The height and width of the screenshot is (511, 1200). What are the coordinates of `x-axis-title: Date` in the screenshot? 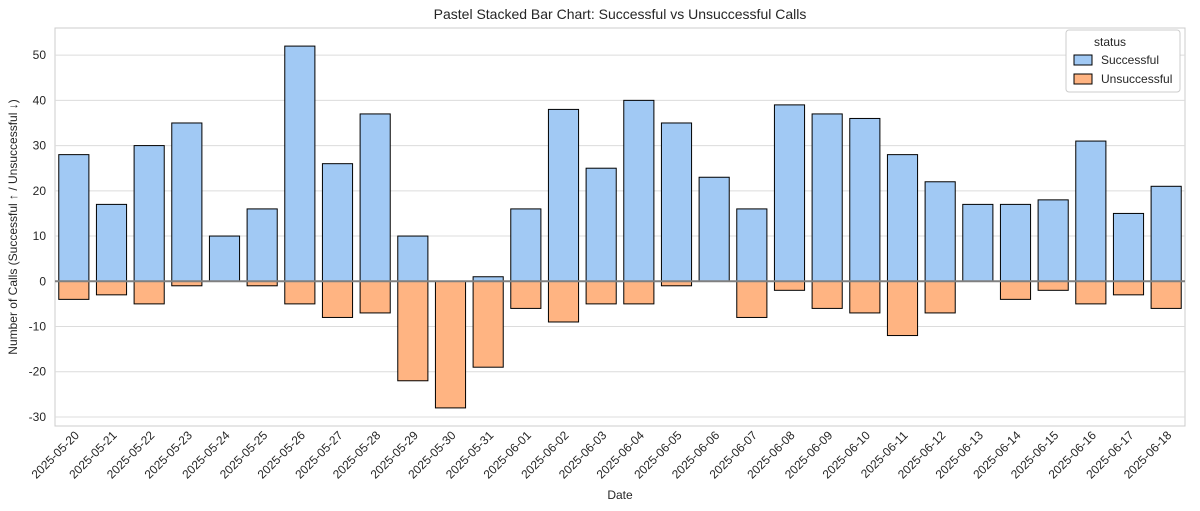 It's located at (620, 495).